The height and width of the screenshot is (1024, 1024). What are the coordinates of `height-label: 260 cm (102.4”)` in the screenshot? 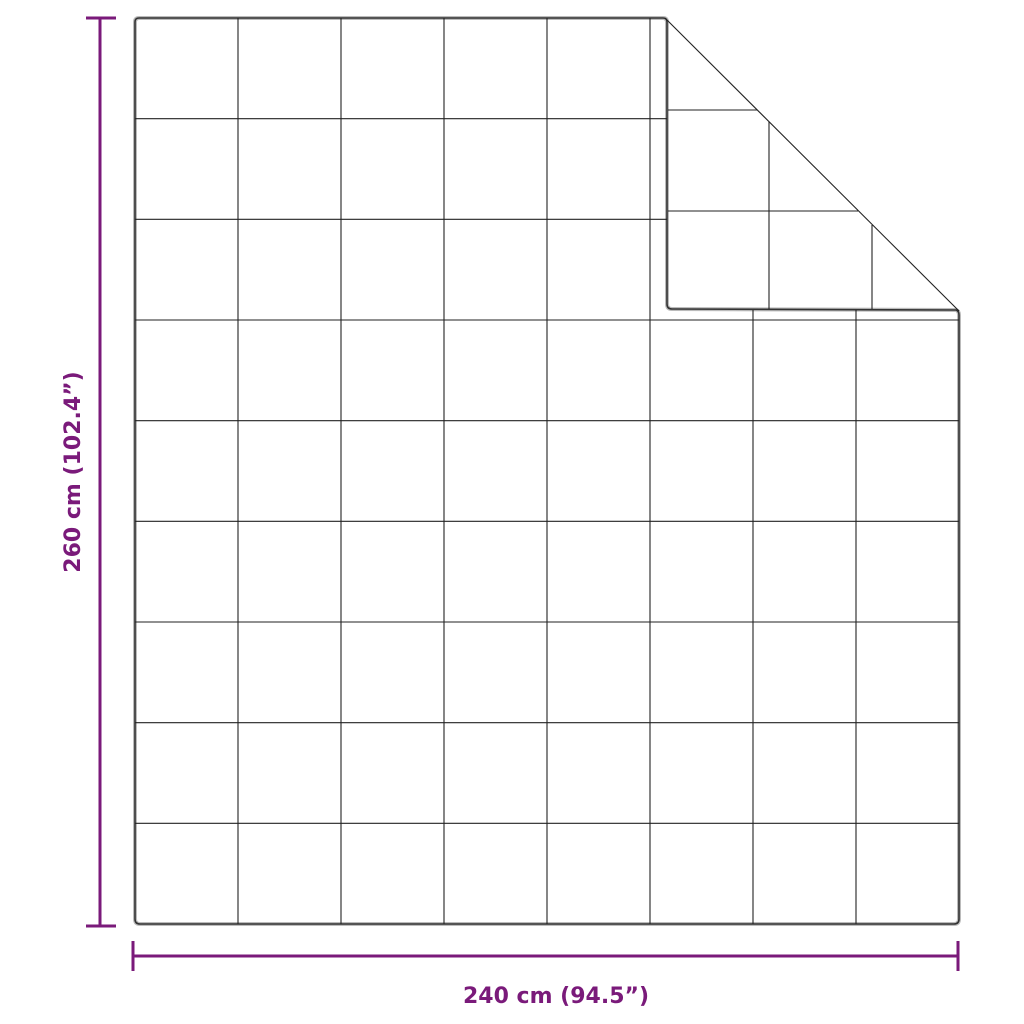 It's located at (73, 471).